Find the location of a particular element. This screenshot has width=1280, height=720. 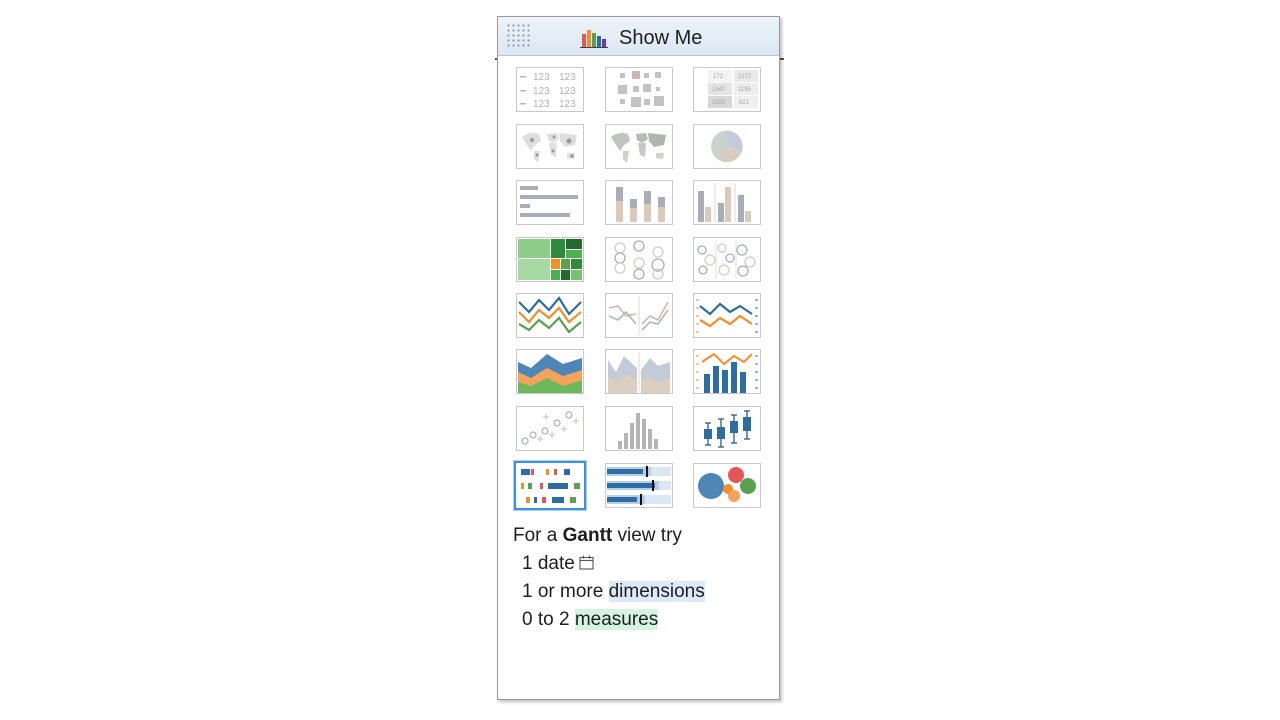

chart-type-filled-map is located at coordinates (639, 146).